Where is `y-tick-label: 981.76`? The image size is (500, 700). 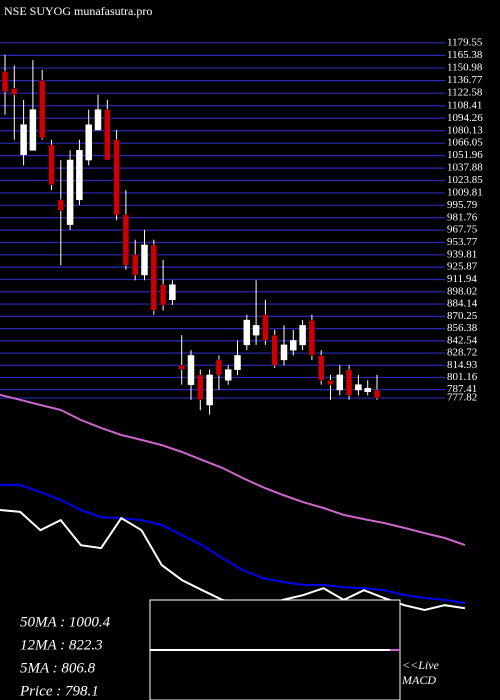
y-tick-label: 981.76 is located at coordinates (462, 217).